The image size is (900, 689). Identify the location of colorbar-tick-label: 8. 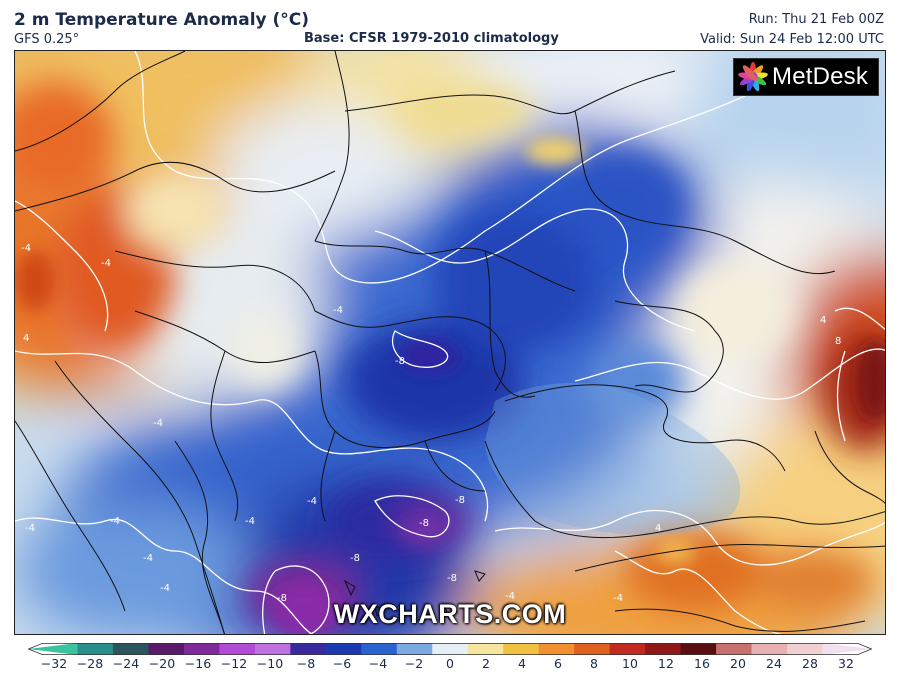
(594, 663).